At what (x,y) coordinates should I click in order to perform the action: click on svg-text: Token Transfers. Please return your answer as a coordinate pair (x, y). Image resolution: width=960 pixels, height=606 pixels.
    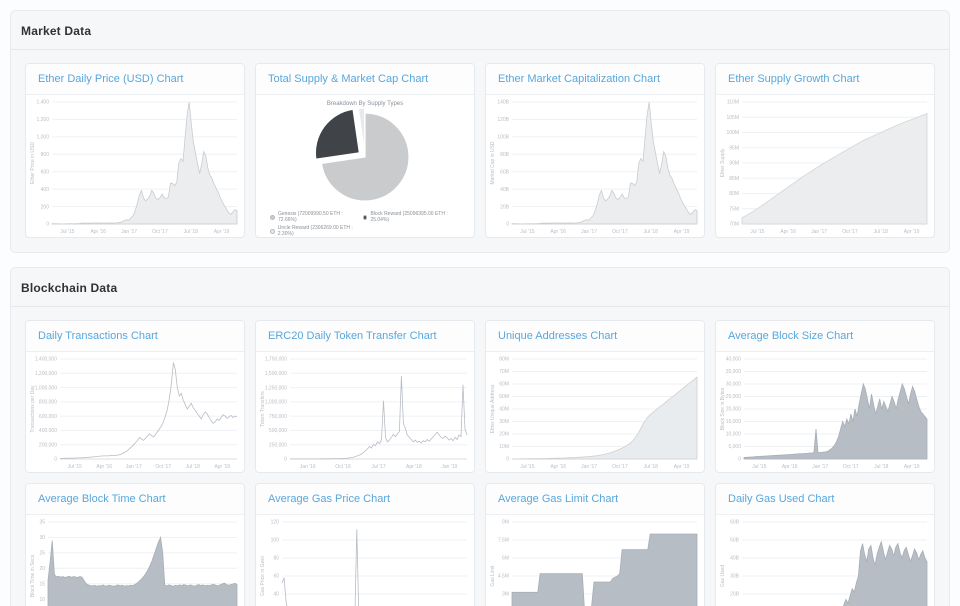
    Looking at the image, I should click on (263, 409).